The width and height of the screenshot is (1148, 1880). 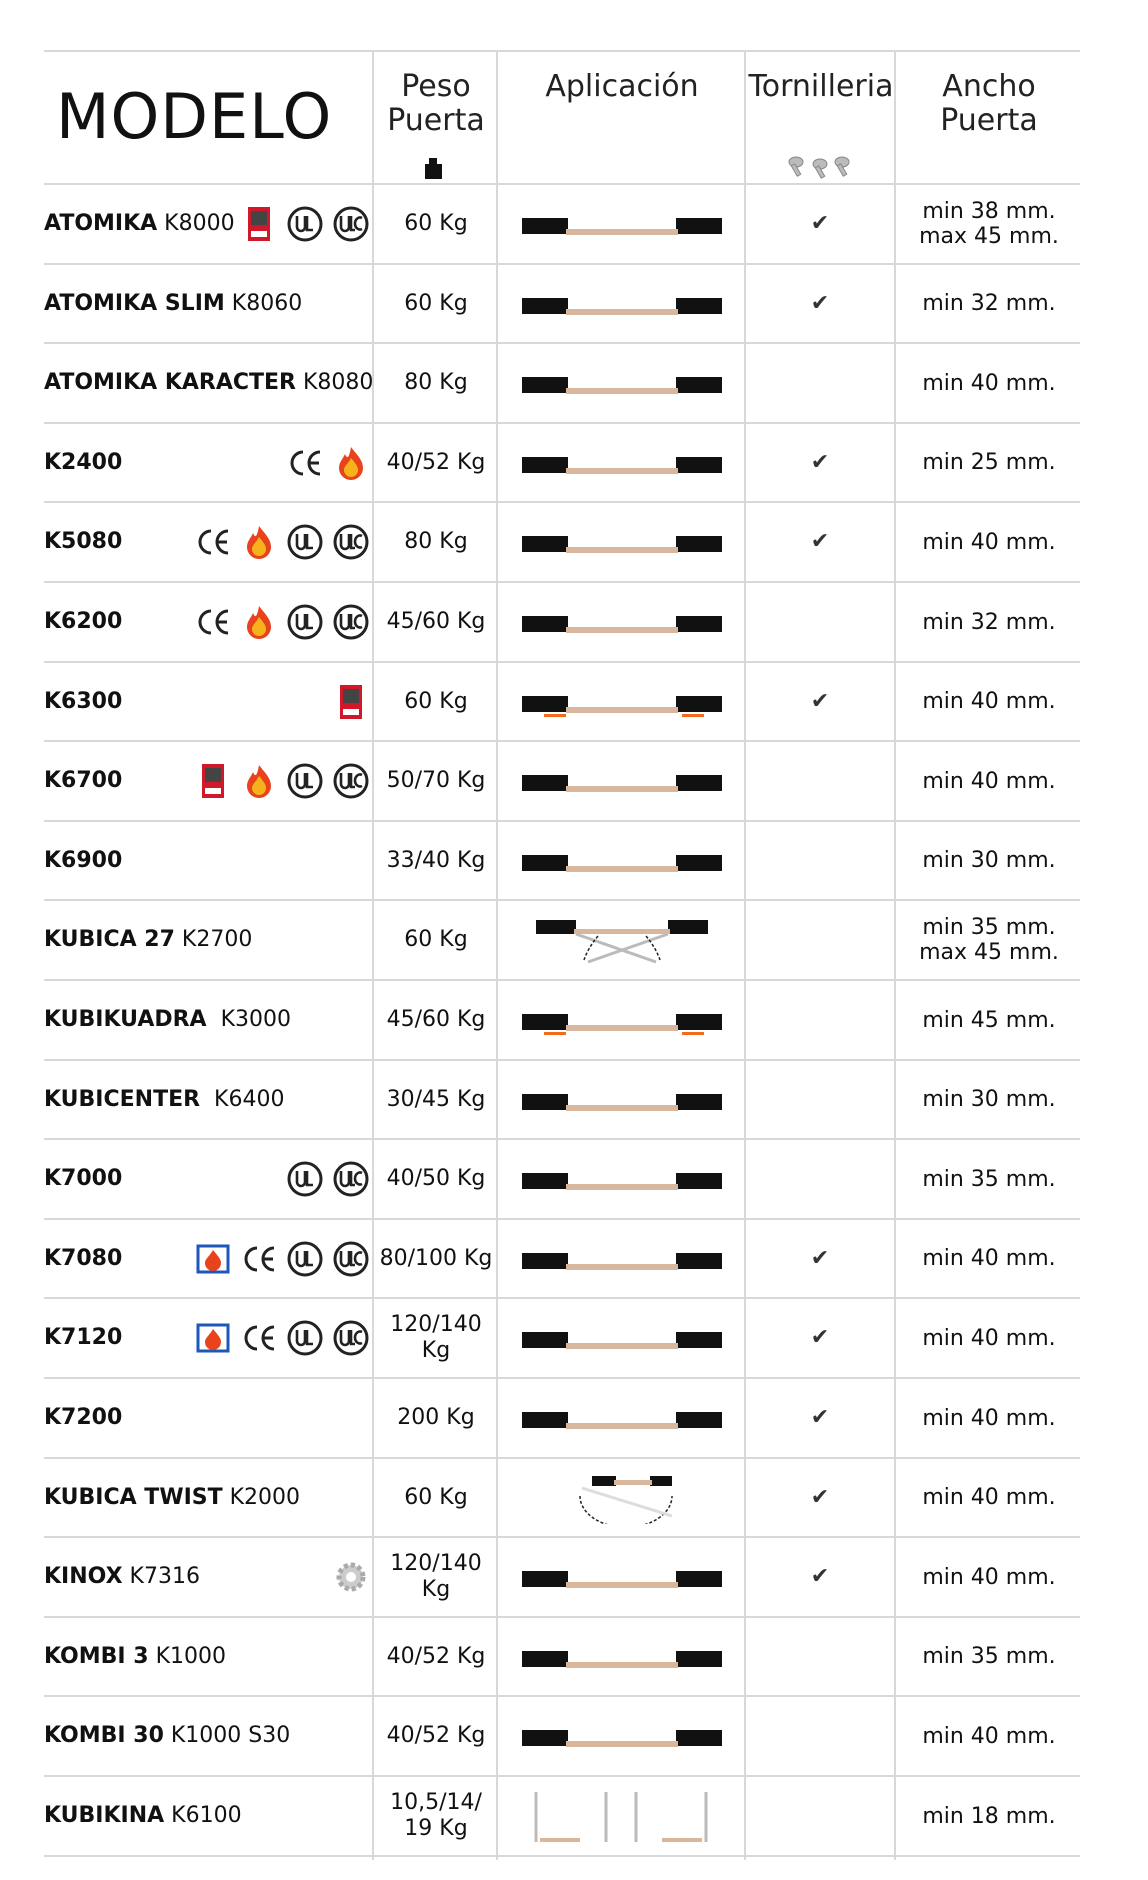 What do you see at coordinates (989, 120) in the screenshot?
I see `header-ancho-line2: Puerta` at bounding box center [989, 120].